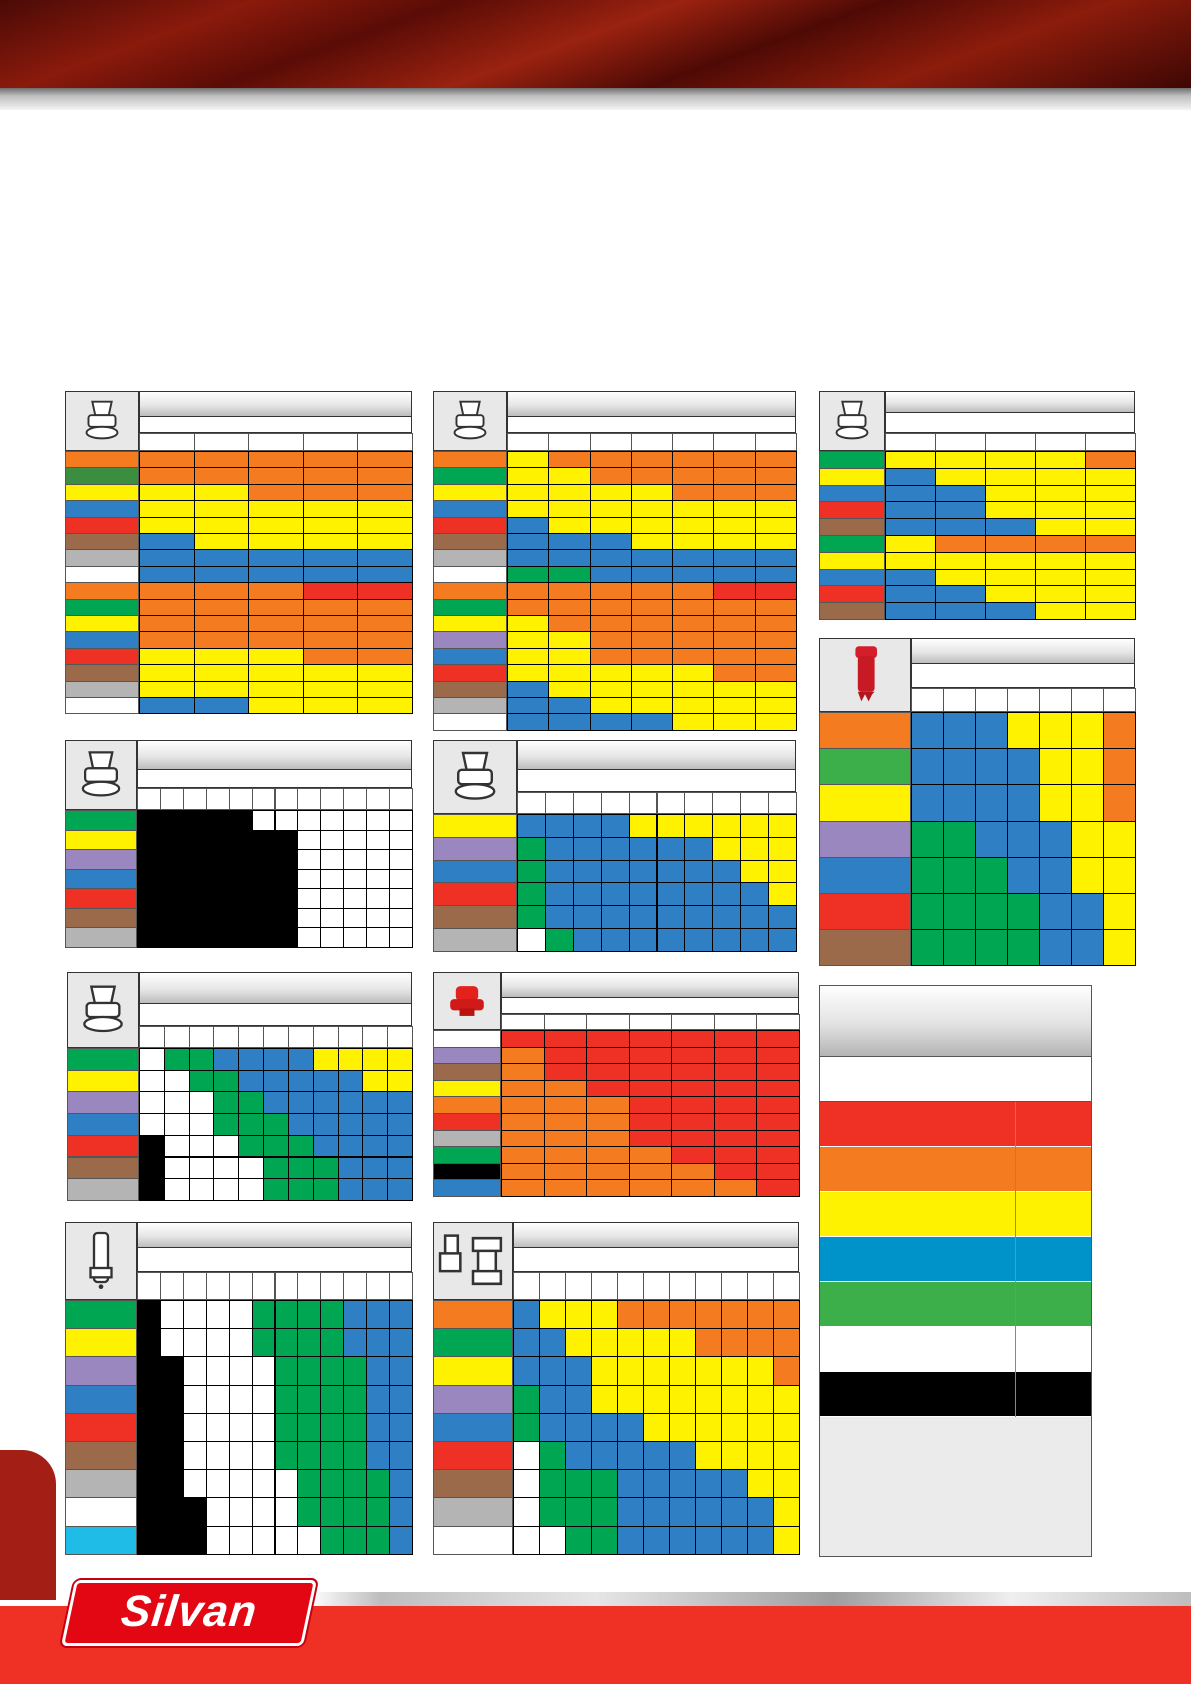 This screenshot has width=1191, height=1684. I want to click on legend-subheader, so click(955, 1079).